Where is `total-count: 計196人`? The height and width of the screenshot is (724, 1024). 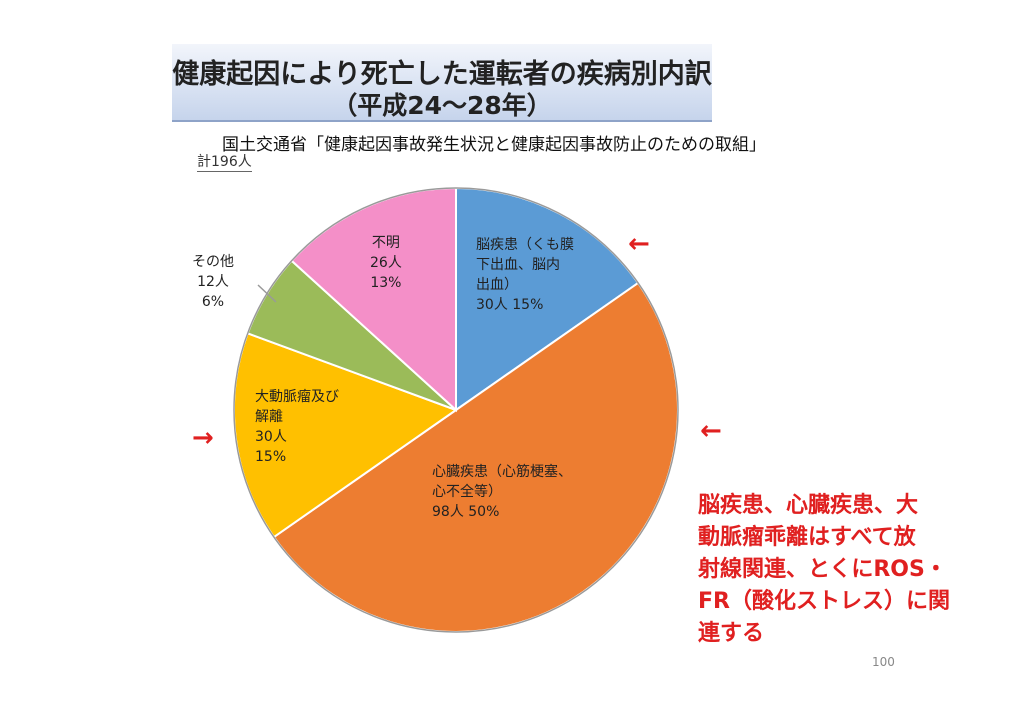 total-count: 計196人 is located at coordinates (224, 163).